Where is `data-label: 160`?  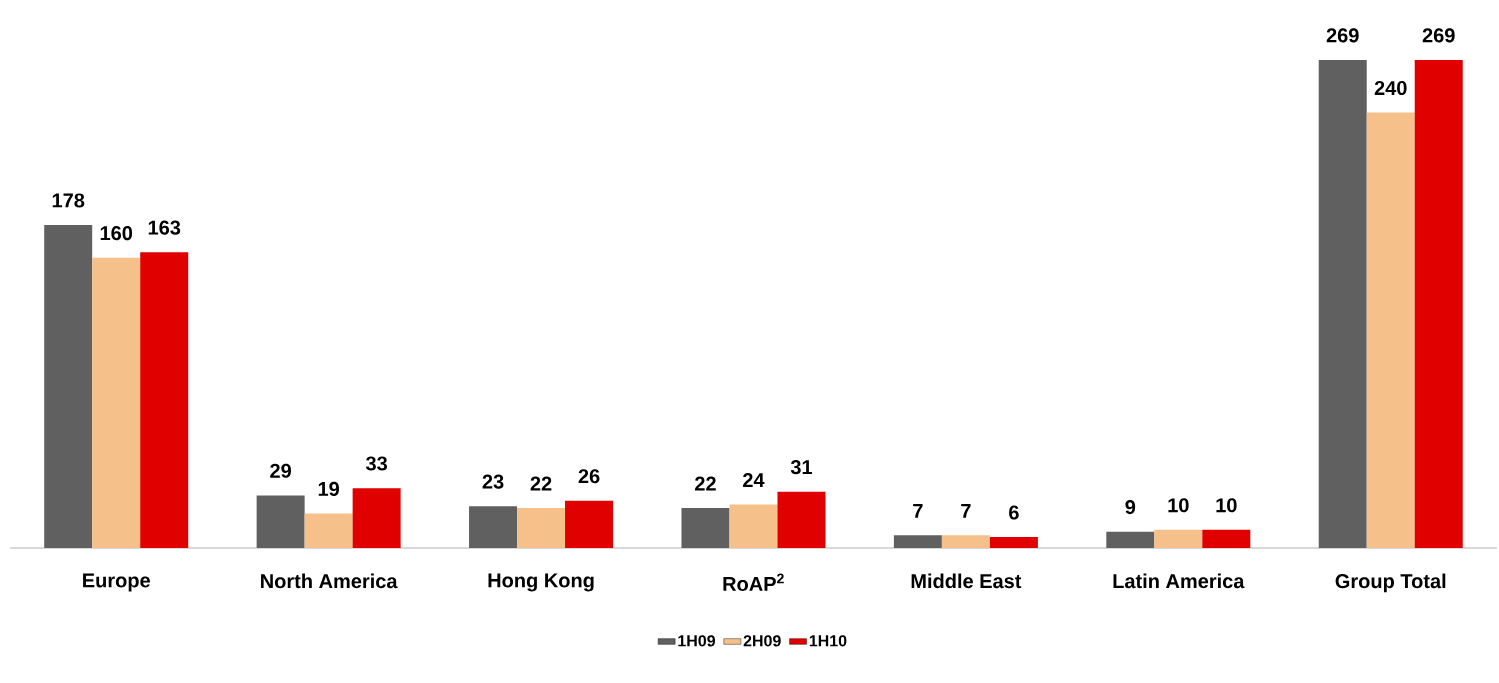 data-label: 160 is located at coordinates (116, 233).